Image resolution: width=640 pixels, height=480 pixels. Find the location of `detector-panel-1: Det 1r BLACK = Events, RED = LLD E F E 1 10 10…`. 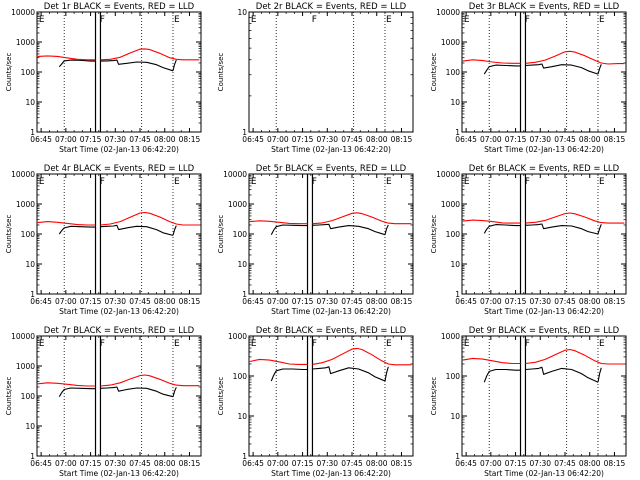

detector-panel-1: Det 1r BLACK = Events, RED = LLD E F E 1 10 10… is located at coordinates (103, 78).